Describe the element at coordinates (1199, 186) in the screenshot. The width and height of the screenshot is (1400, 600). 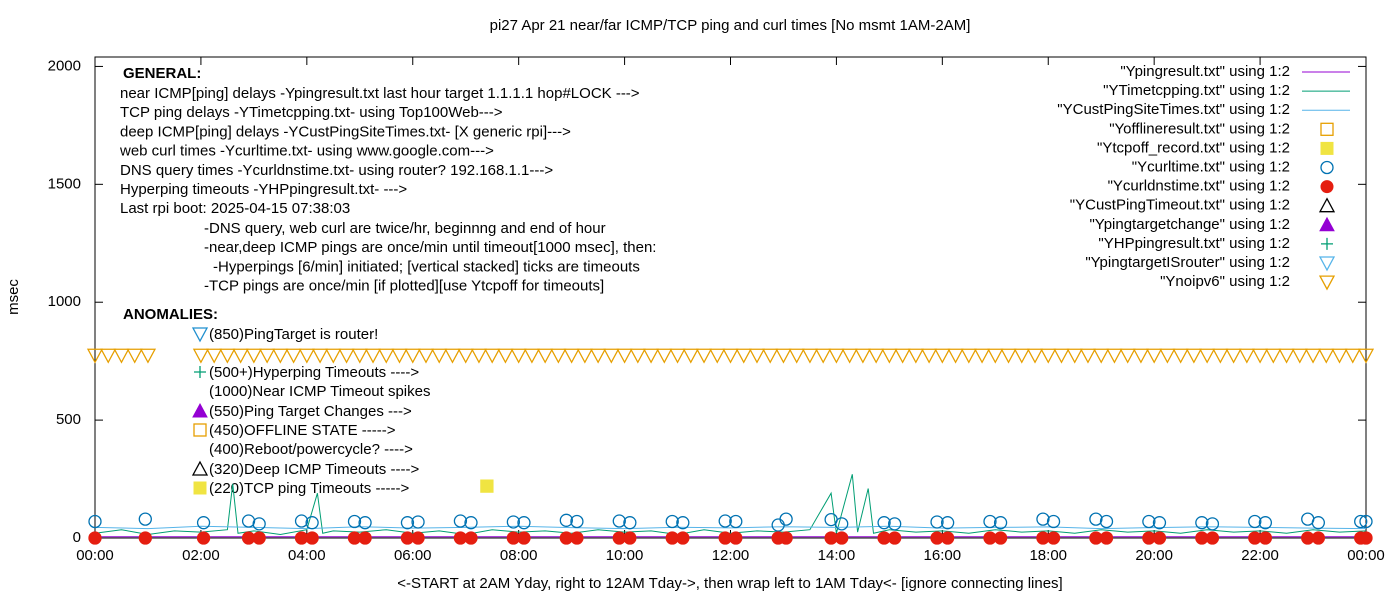
I see `legend-label: "Ycurldnstime.txt" using 1:2` at that location.